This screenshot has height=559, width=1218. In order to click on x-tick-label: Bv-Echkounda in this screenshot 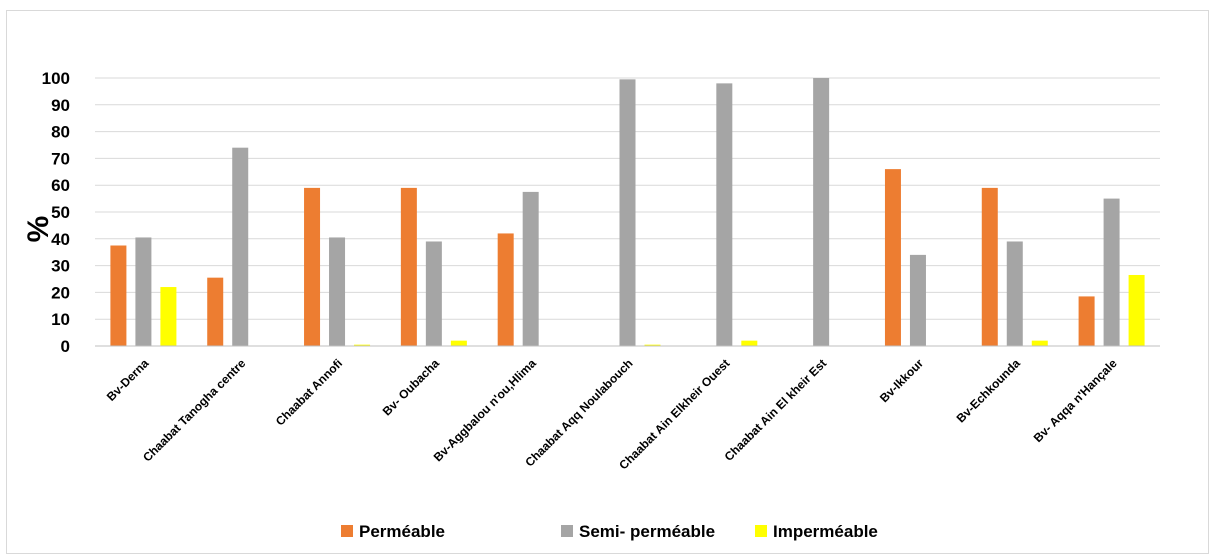, I will do `click(989, 391)`.